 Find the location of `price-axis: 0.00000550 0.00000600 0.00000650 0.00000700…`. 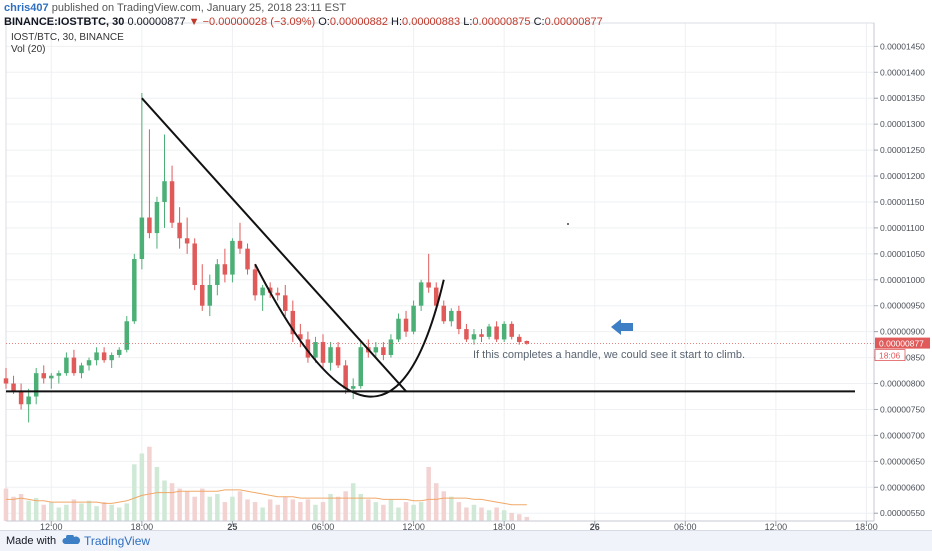

price-axis: 0.00000550 0.00000600 0.00000650 0.00000700… is located at coordinates (902, 272).